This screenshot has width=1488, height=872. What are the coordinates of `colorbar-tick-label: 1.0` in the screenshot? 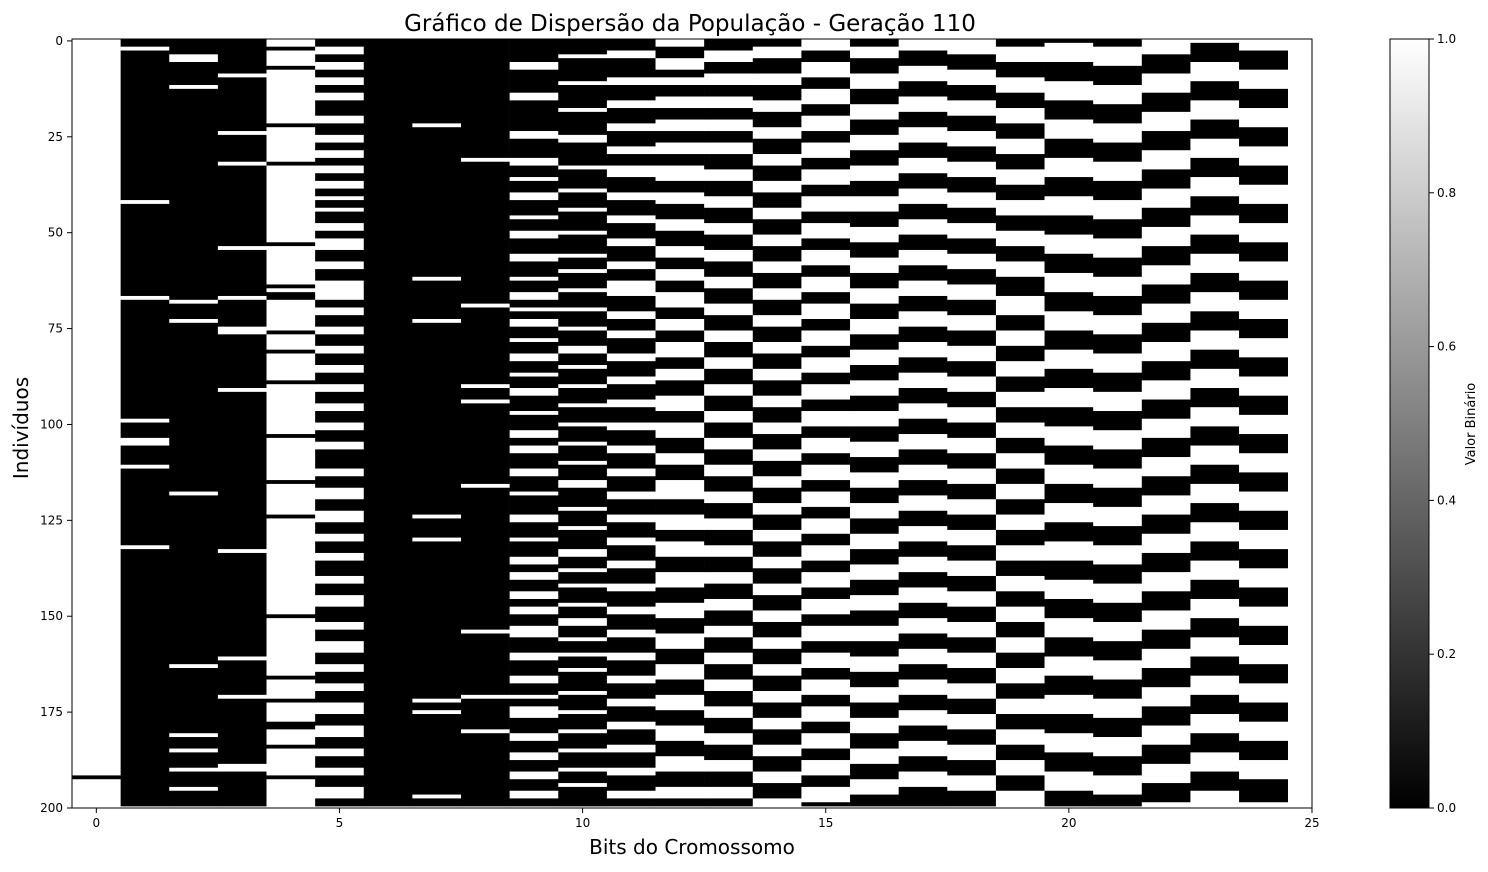 It's located at (1446, 39).